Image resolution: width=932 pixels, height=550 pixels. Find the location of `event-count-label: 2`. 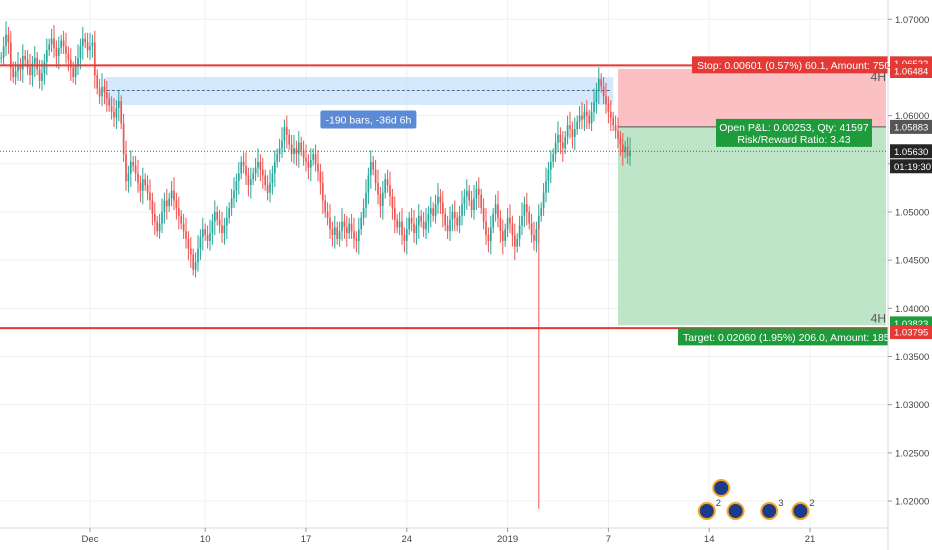

event-count-label: 2 is located at coordinates (718, 503).